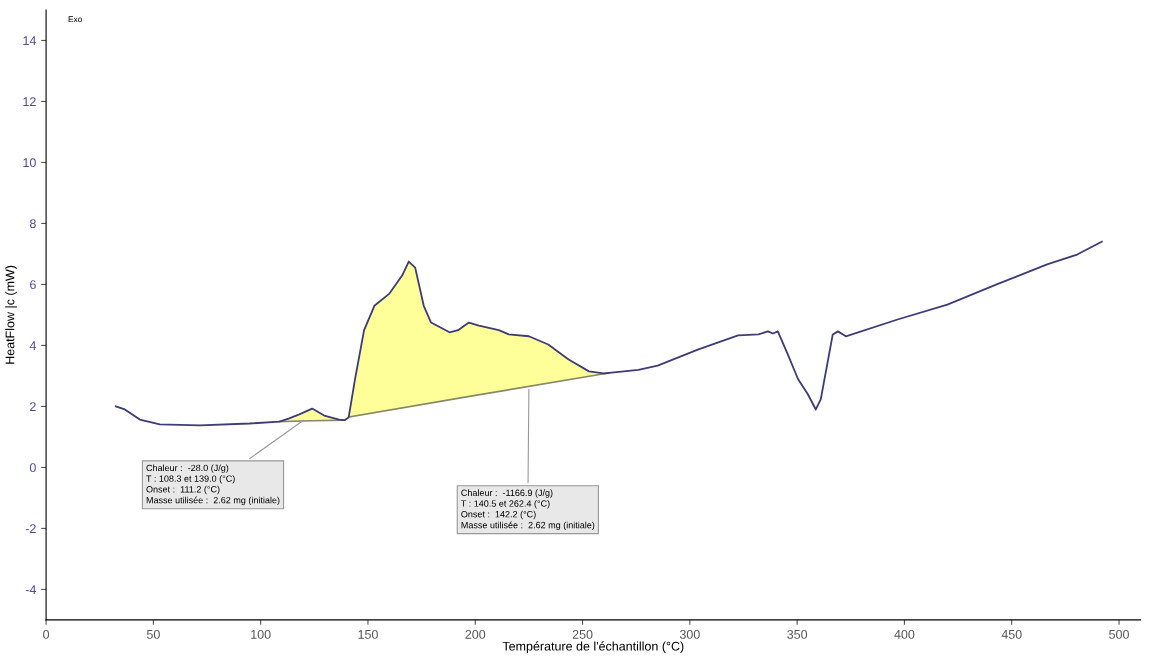 The width and height of the screenshot is (1152, 663). Describe the element at coordinates (30, 528) in the screenshot. I see `y-tick-label: -2` at that location.